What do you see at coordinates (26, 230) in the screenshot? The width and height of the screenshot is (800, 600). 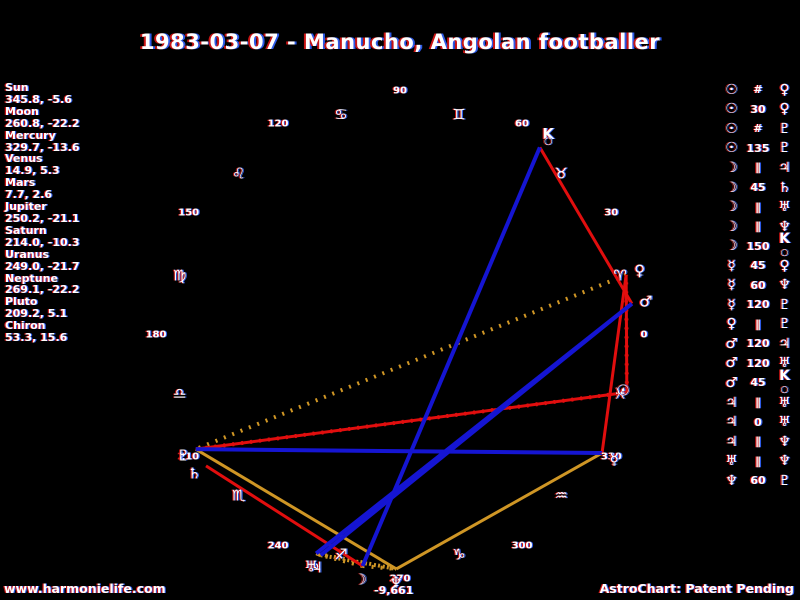 I see `planet-name: Saturn` at bounding box center [26, 230].